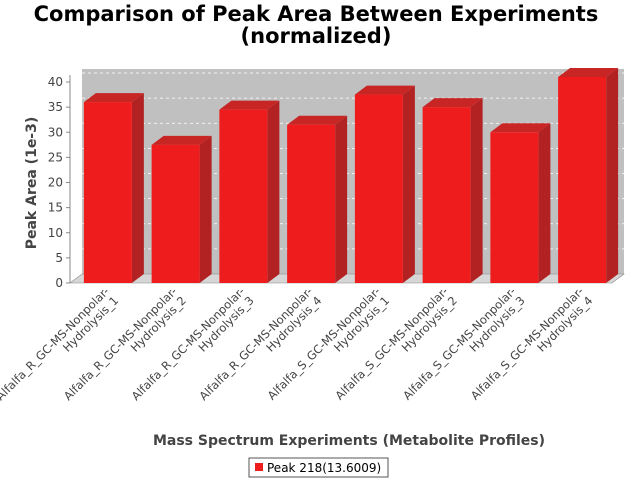 Image resolution: width=640 pixels, height=480 pixels. I want to click on y-axis-label: Peak Area (1e-3), so click(32, 183).